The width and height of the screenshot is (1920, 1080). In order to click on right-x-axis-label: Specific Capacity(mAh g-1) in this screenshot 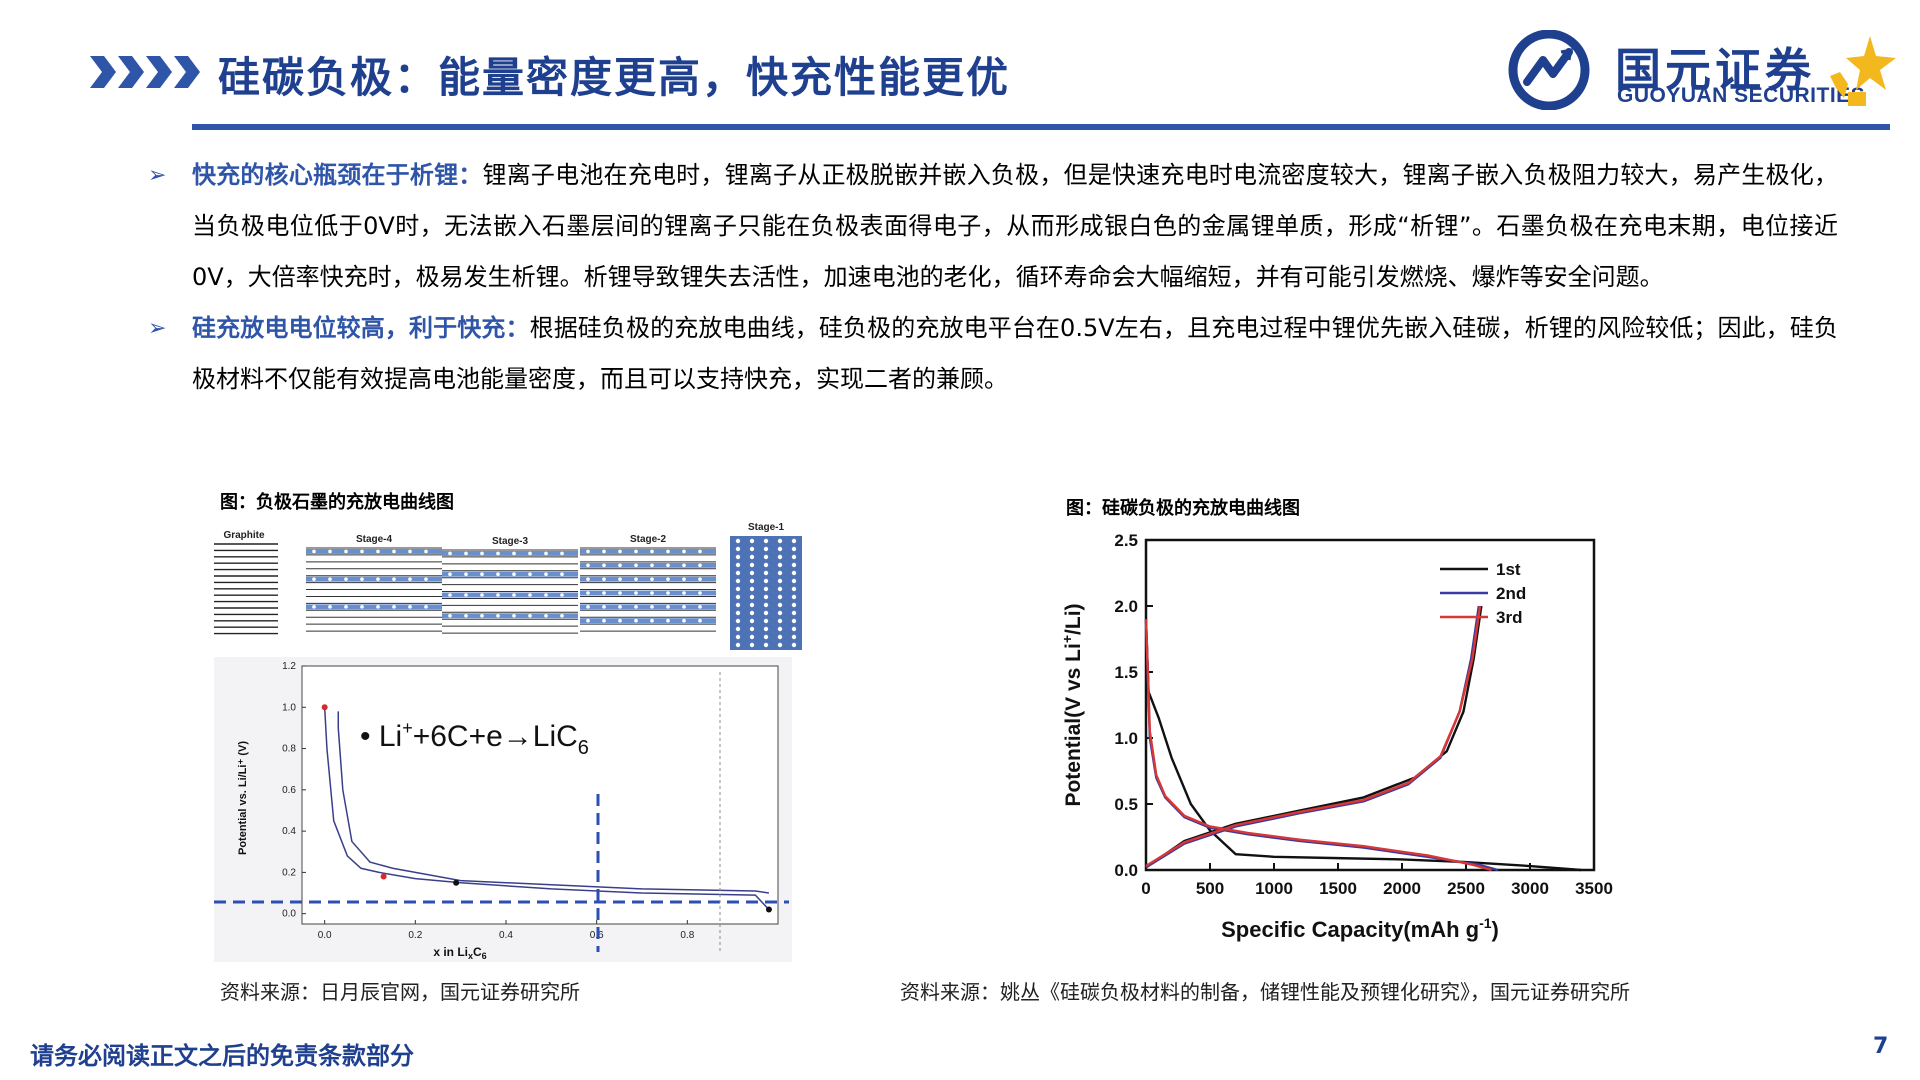, I will do `click(1360, 928)`.